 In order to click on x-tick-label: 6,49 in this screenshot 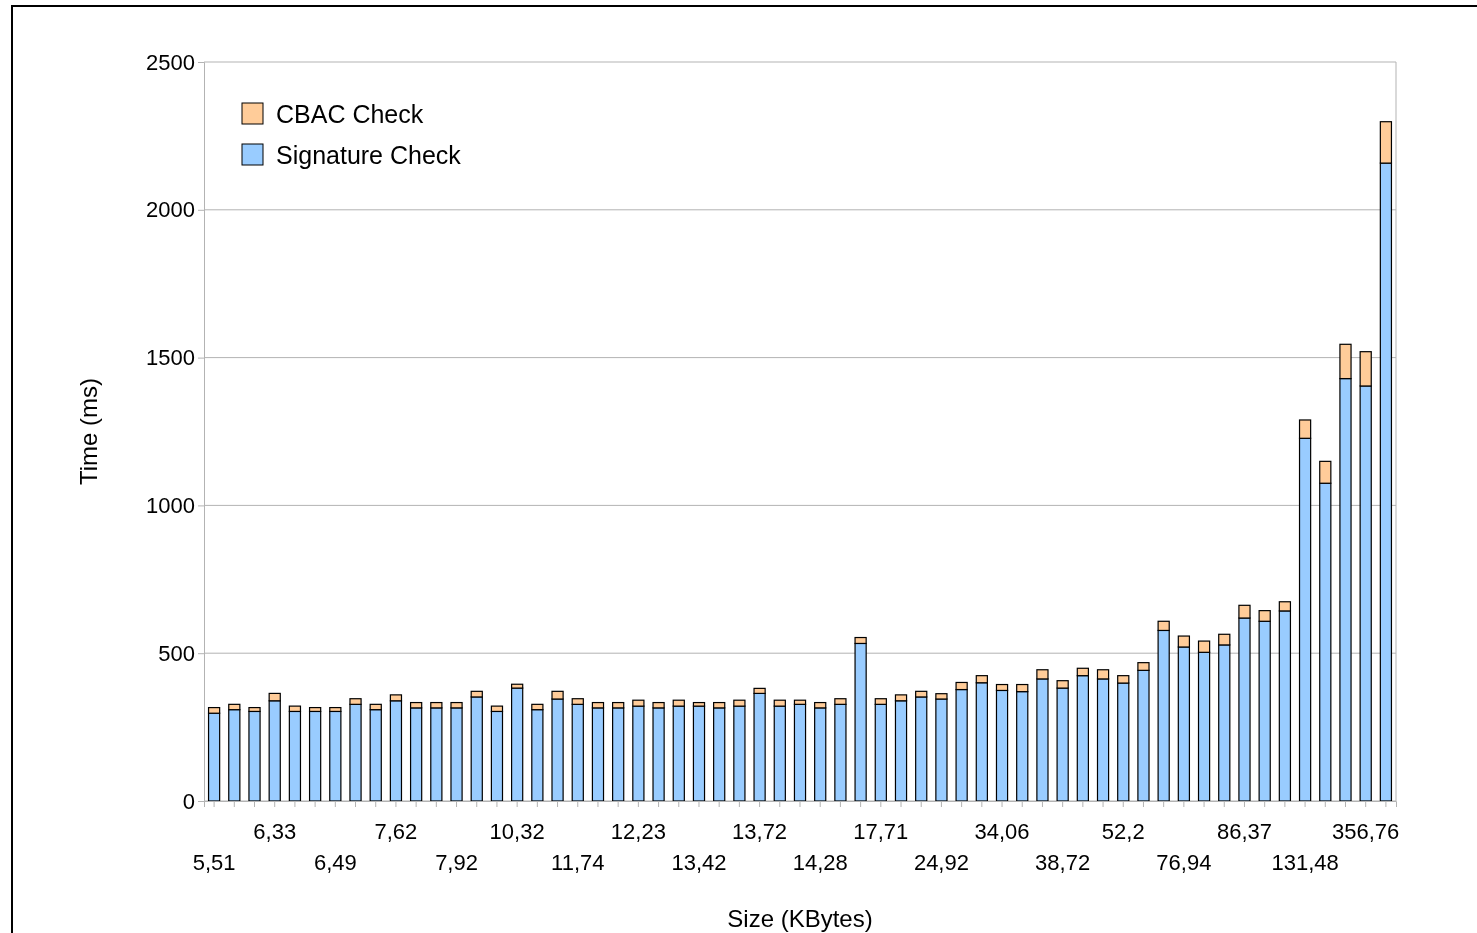, I will do `click(335, 862)`.